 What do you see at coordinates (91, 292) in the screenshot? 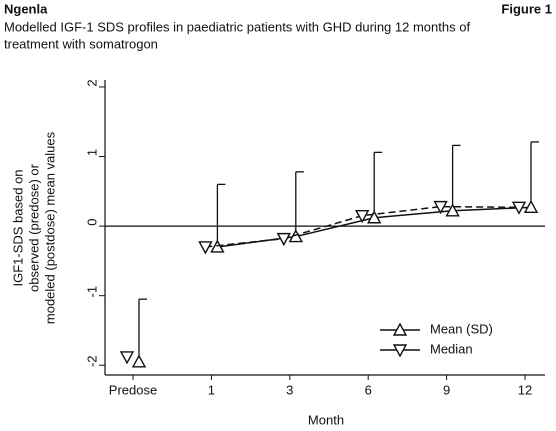
I see `y-tick-label: -1` at bounding box center [91, 292].